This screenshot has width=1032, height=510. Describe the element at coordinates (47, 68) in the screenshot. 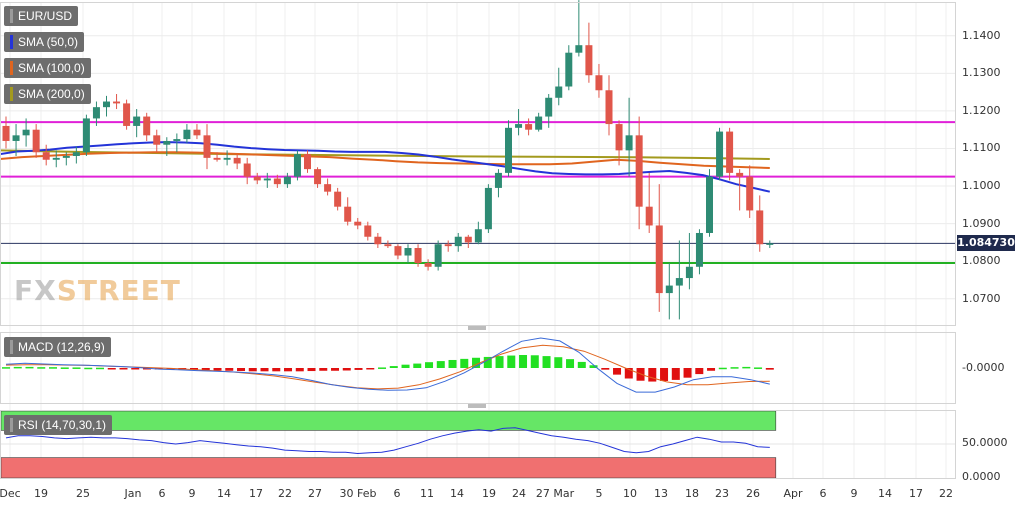

I see `legend-sma100: SMA (100,0)` at that location.